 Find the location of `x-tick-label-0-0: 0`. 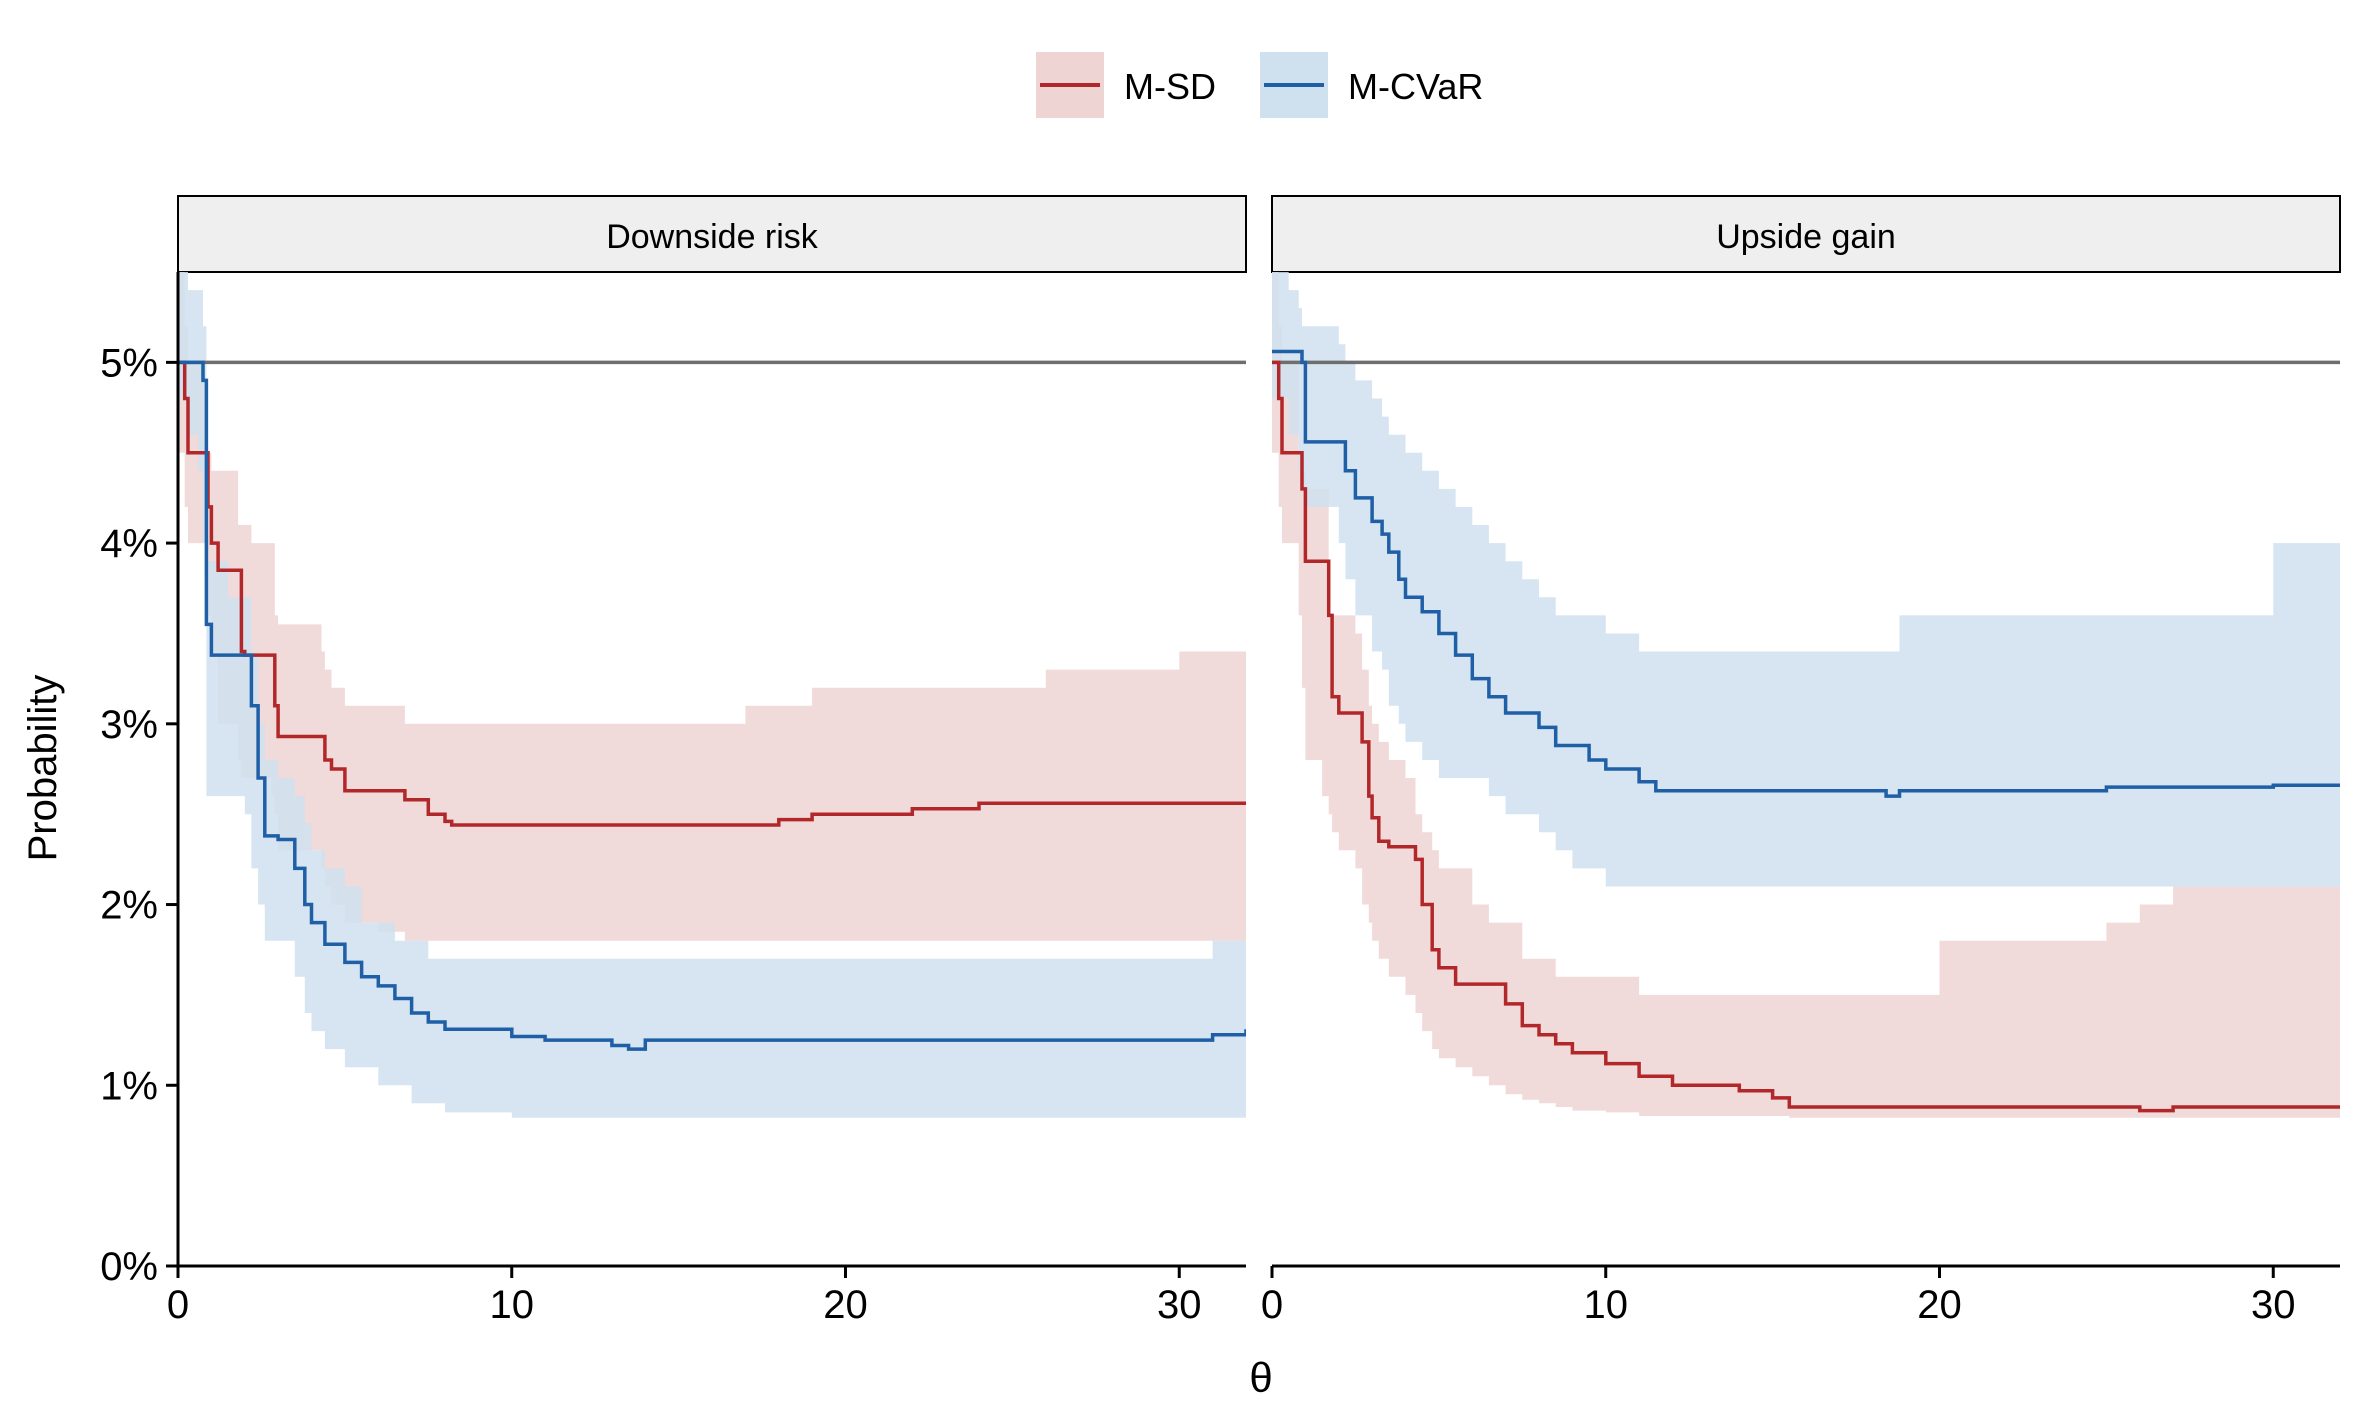

x-tick-label-0-0: 0 is located at coordinates (178, 1305).